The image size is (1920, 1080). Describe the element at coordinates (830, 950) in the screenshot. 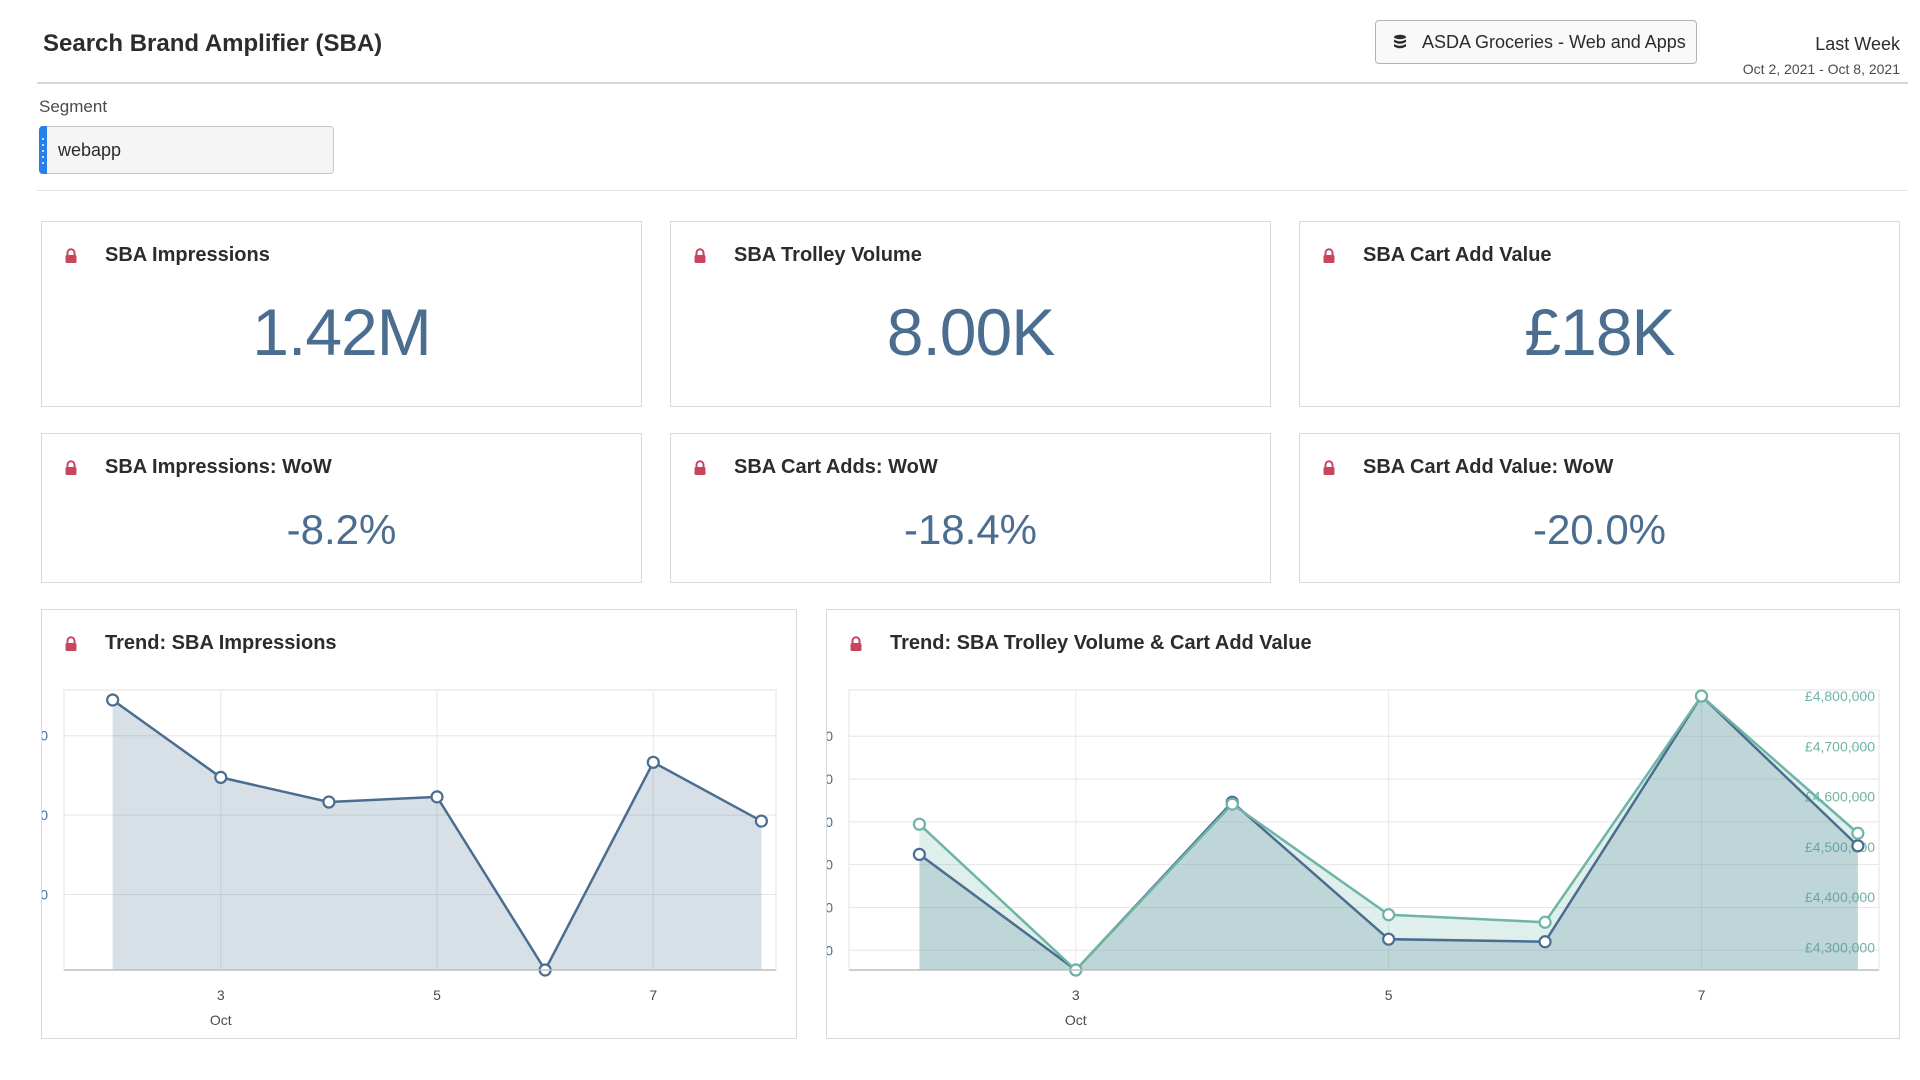

I see `y-tick-label: 2,500,000` at that location.